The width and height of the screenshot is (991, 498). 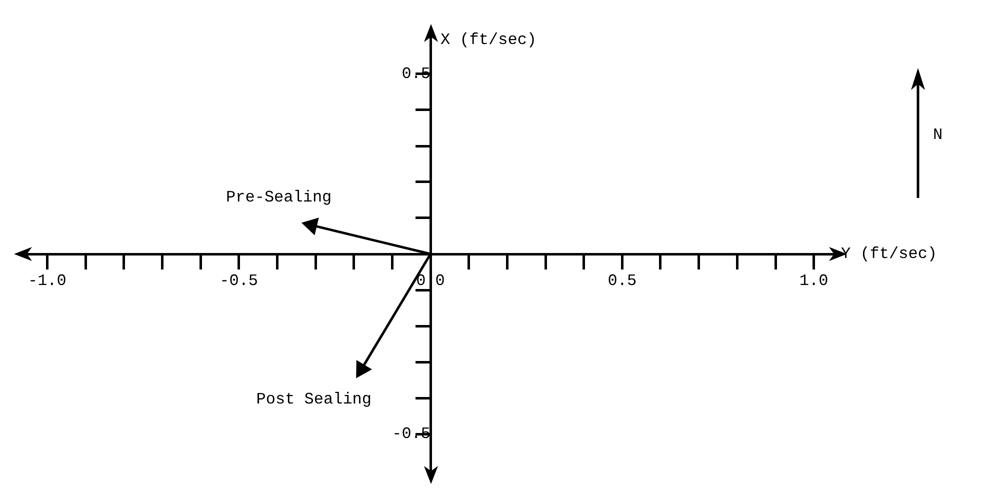 What do you see at coordinates (47, 281) in the screenshot?
I see `x-tick-label: -1.0` at bounding box center [47, 281].